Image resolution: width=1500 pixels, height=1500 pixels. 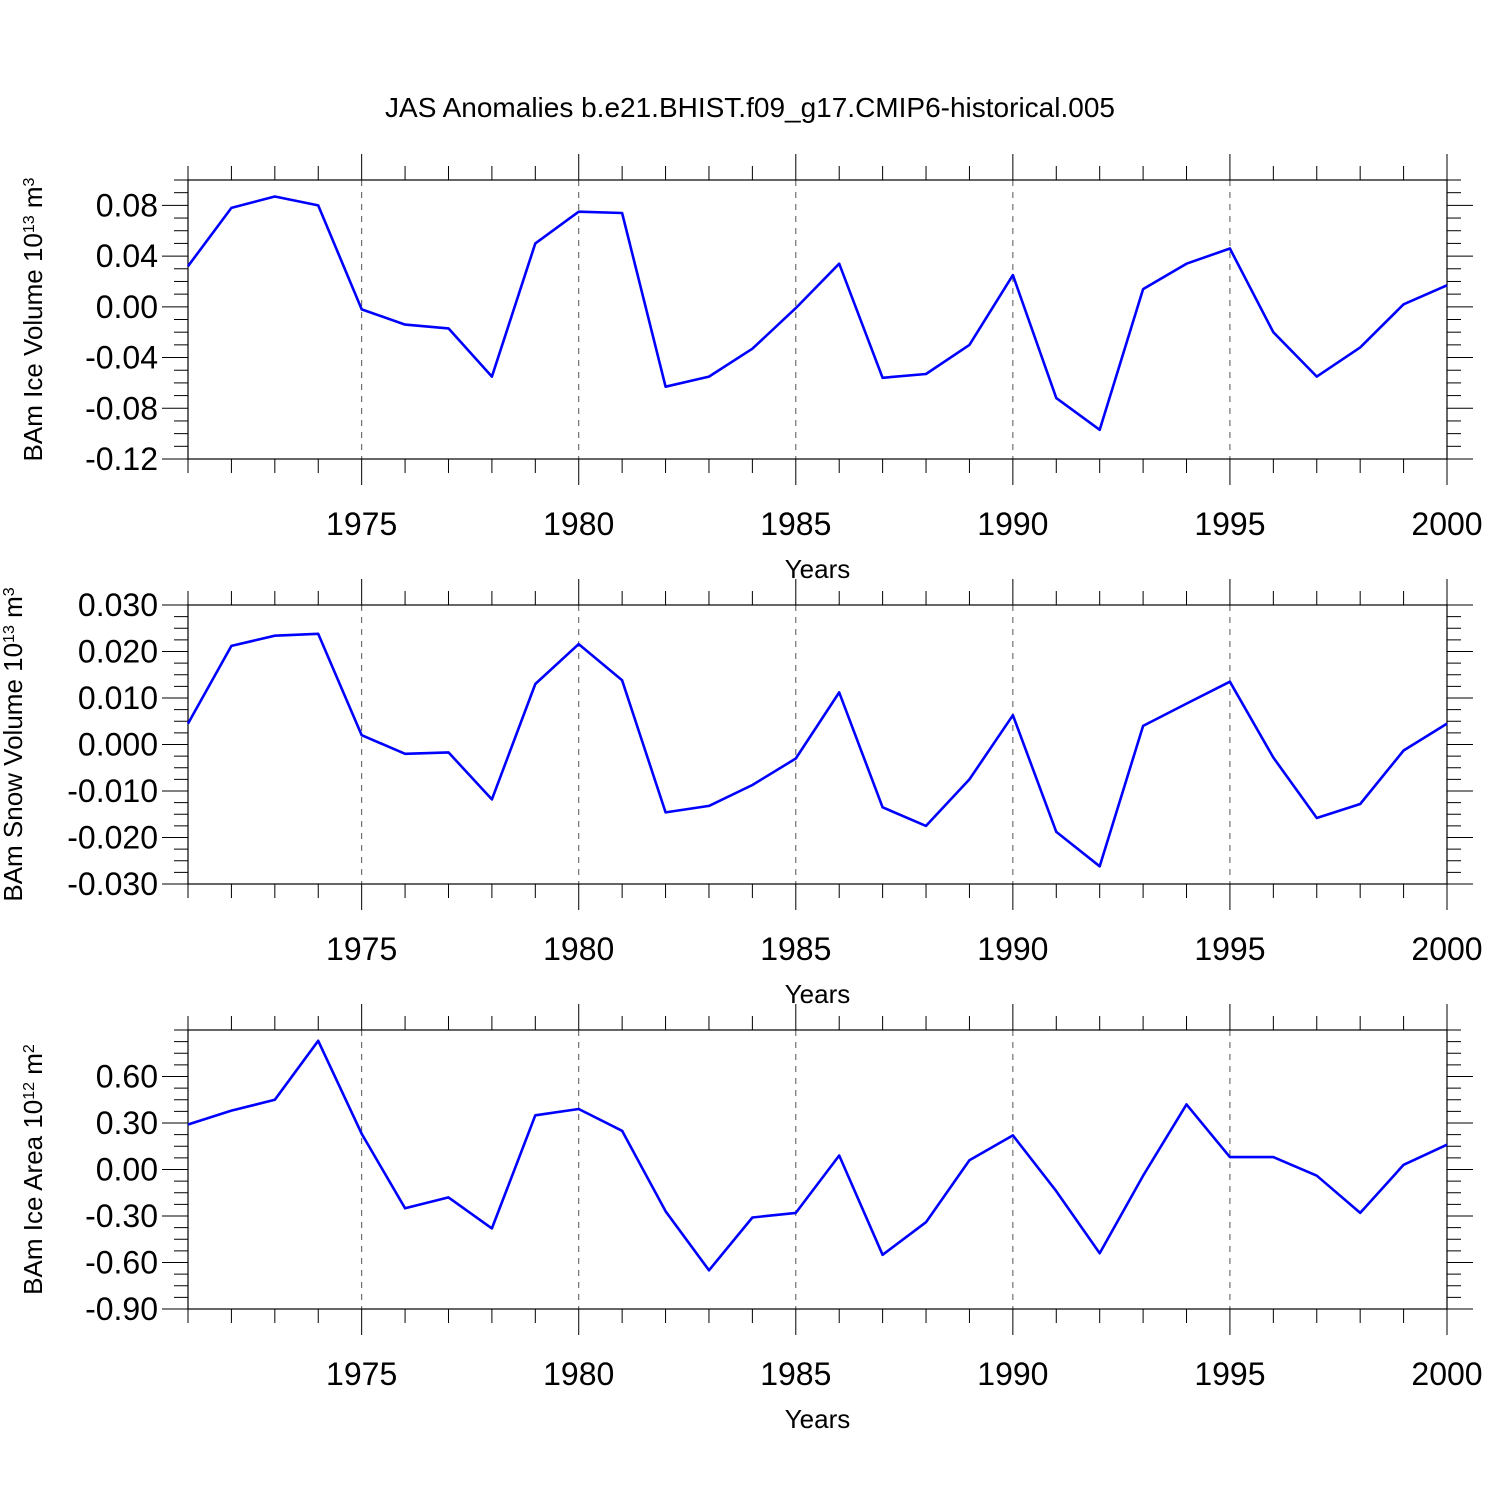 What do you see at coordinates (29, 1048) in the screenshot?
I see `y-axis-title-unit-exponent: 2` at bounding box center [29, 1048].